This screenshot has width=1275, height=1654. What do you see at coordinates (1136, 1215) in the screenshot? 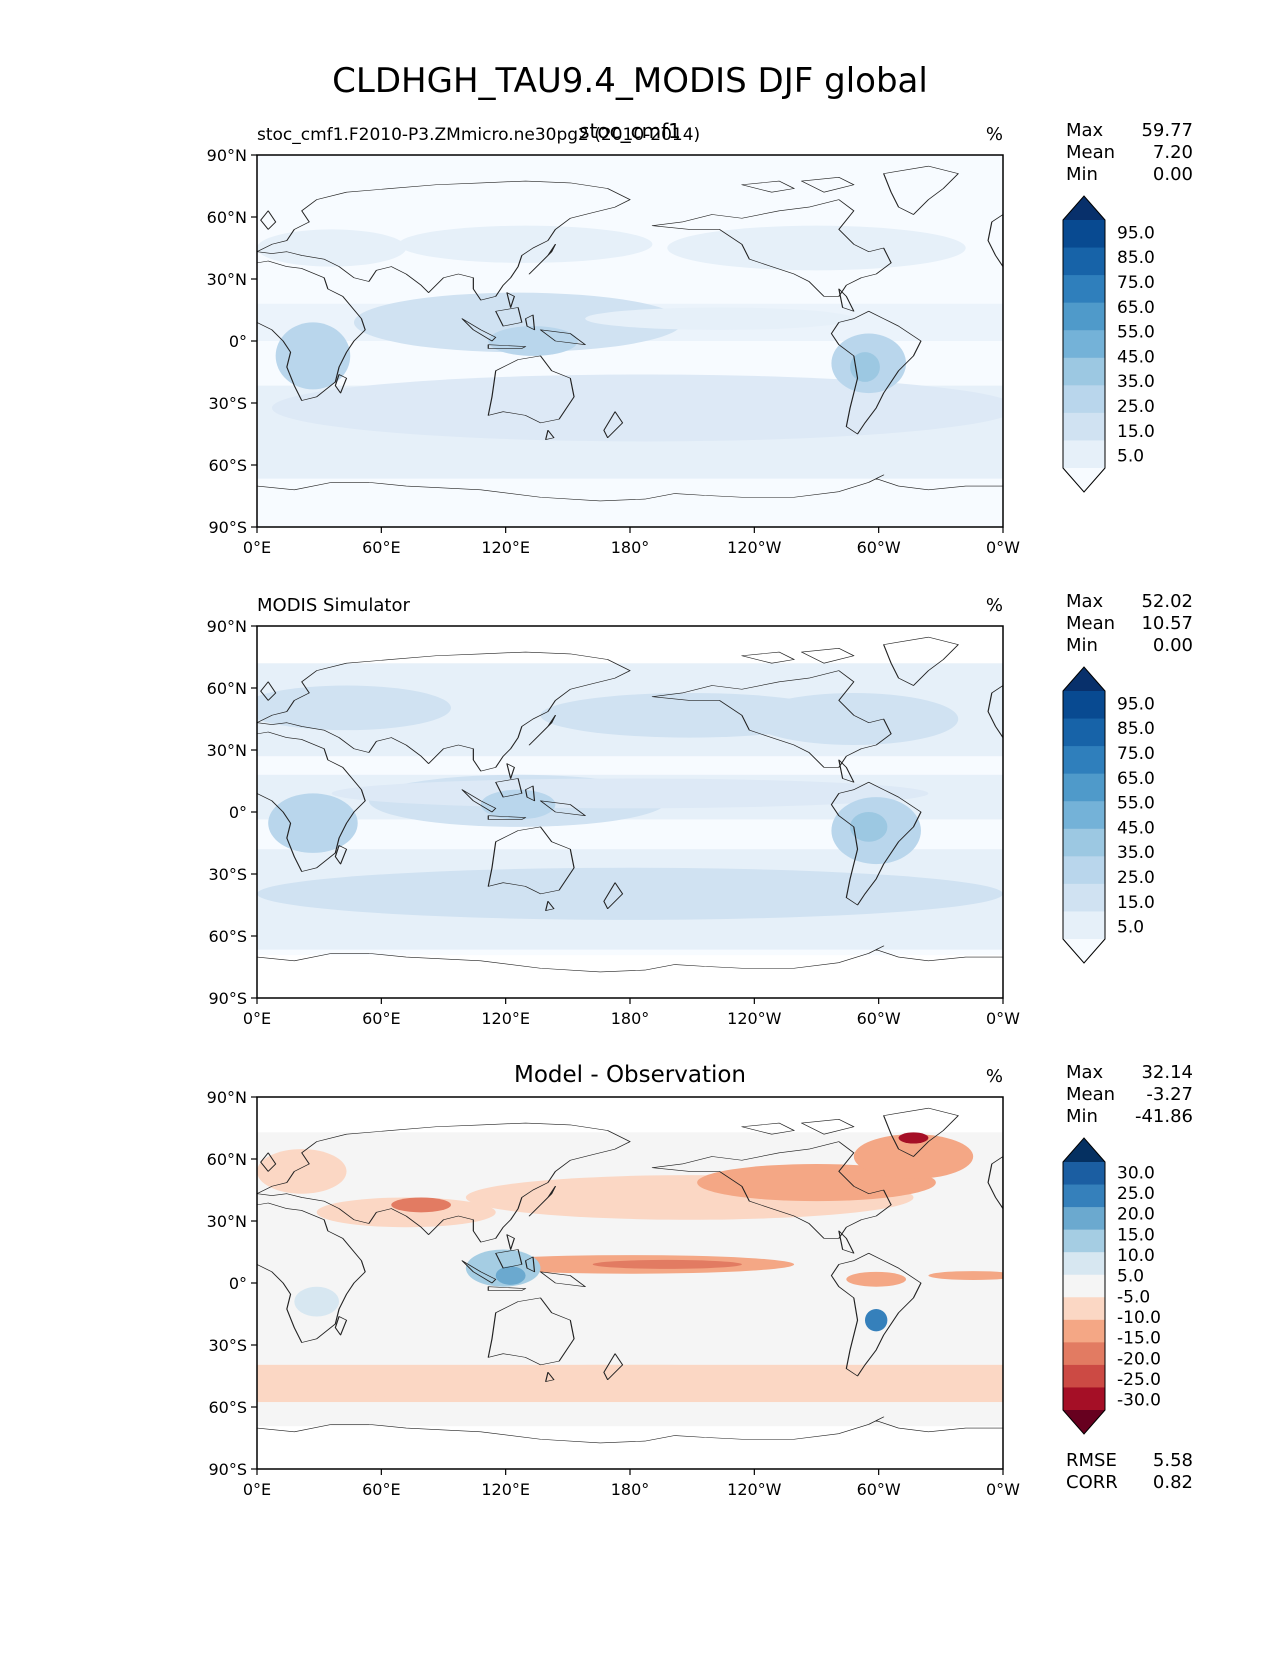
I see `colorbar-label: 20.0` at bounding box center [1136, 1215].